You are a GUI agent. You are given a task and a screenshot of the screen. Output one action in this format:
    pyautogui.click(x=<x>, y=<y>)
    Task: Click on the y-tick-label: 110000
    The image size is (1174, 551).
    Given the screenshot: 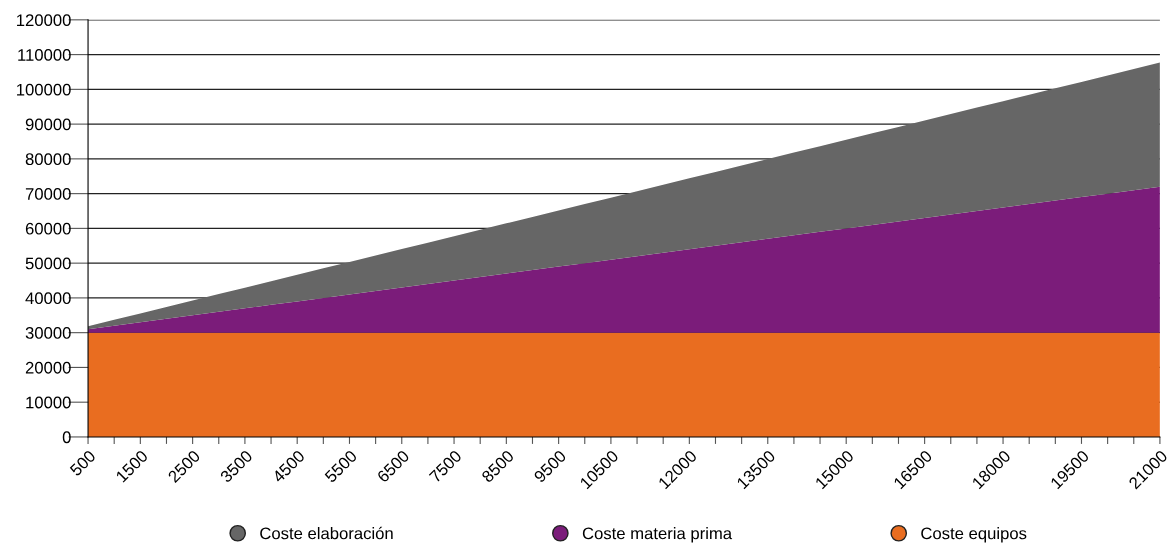 What is the action you would take?
    pyautogui.click(x=44, y=55)
    